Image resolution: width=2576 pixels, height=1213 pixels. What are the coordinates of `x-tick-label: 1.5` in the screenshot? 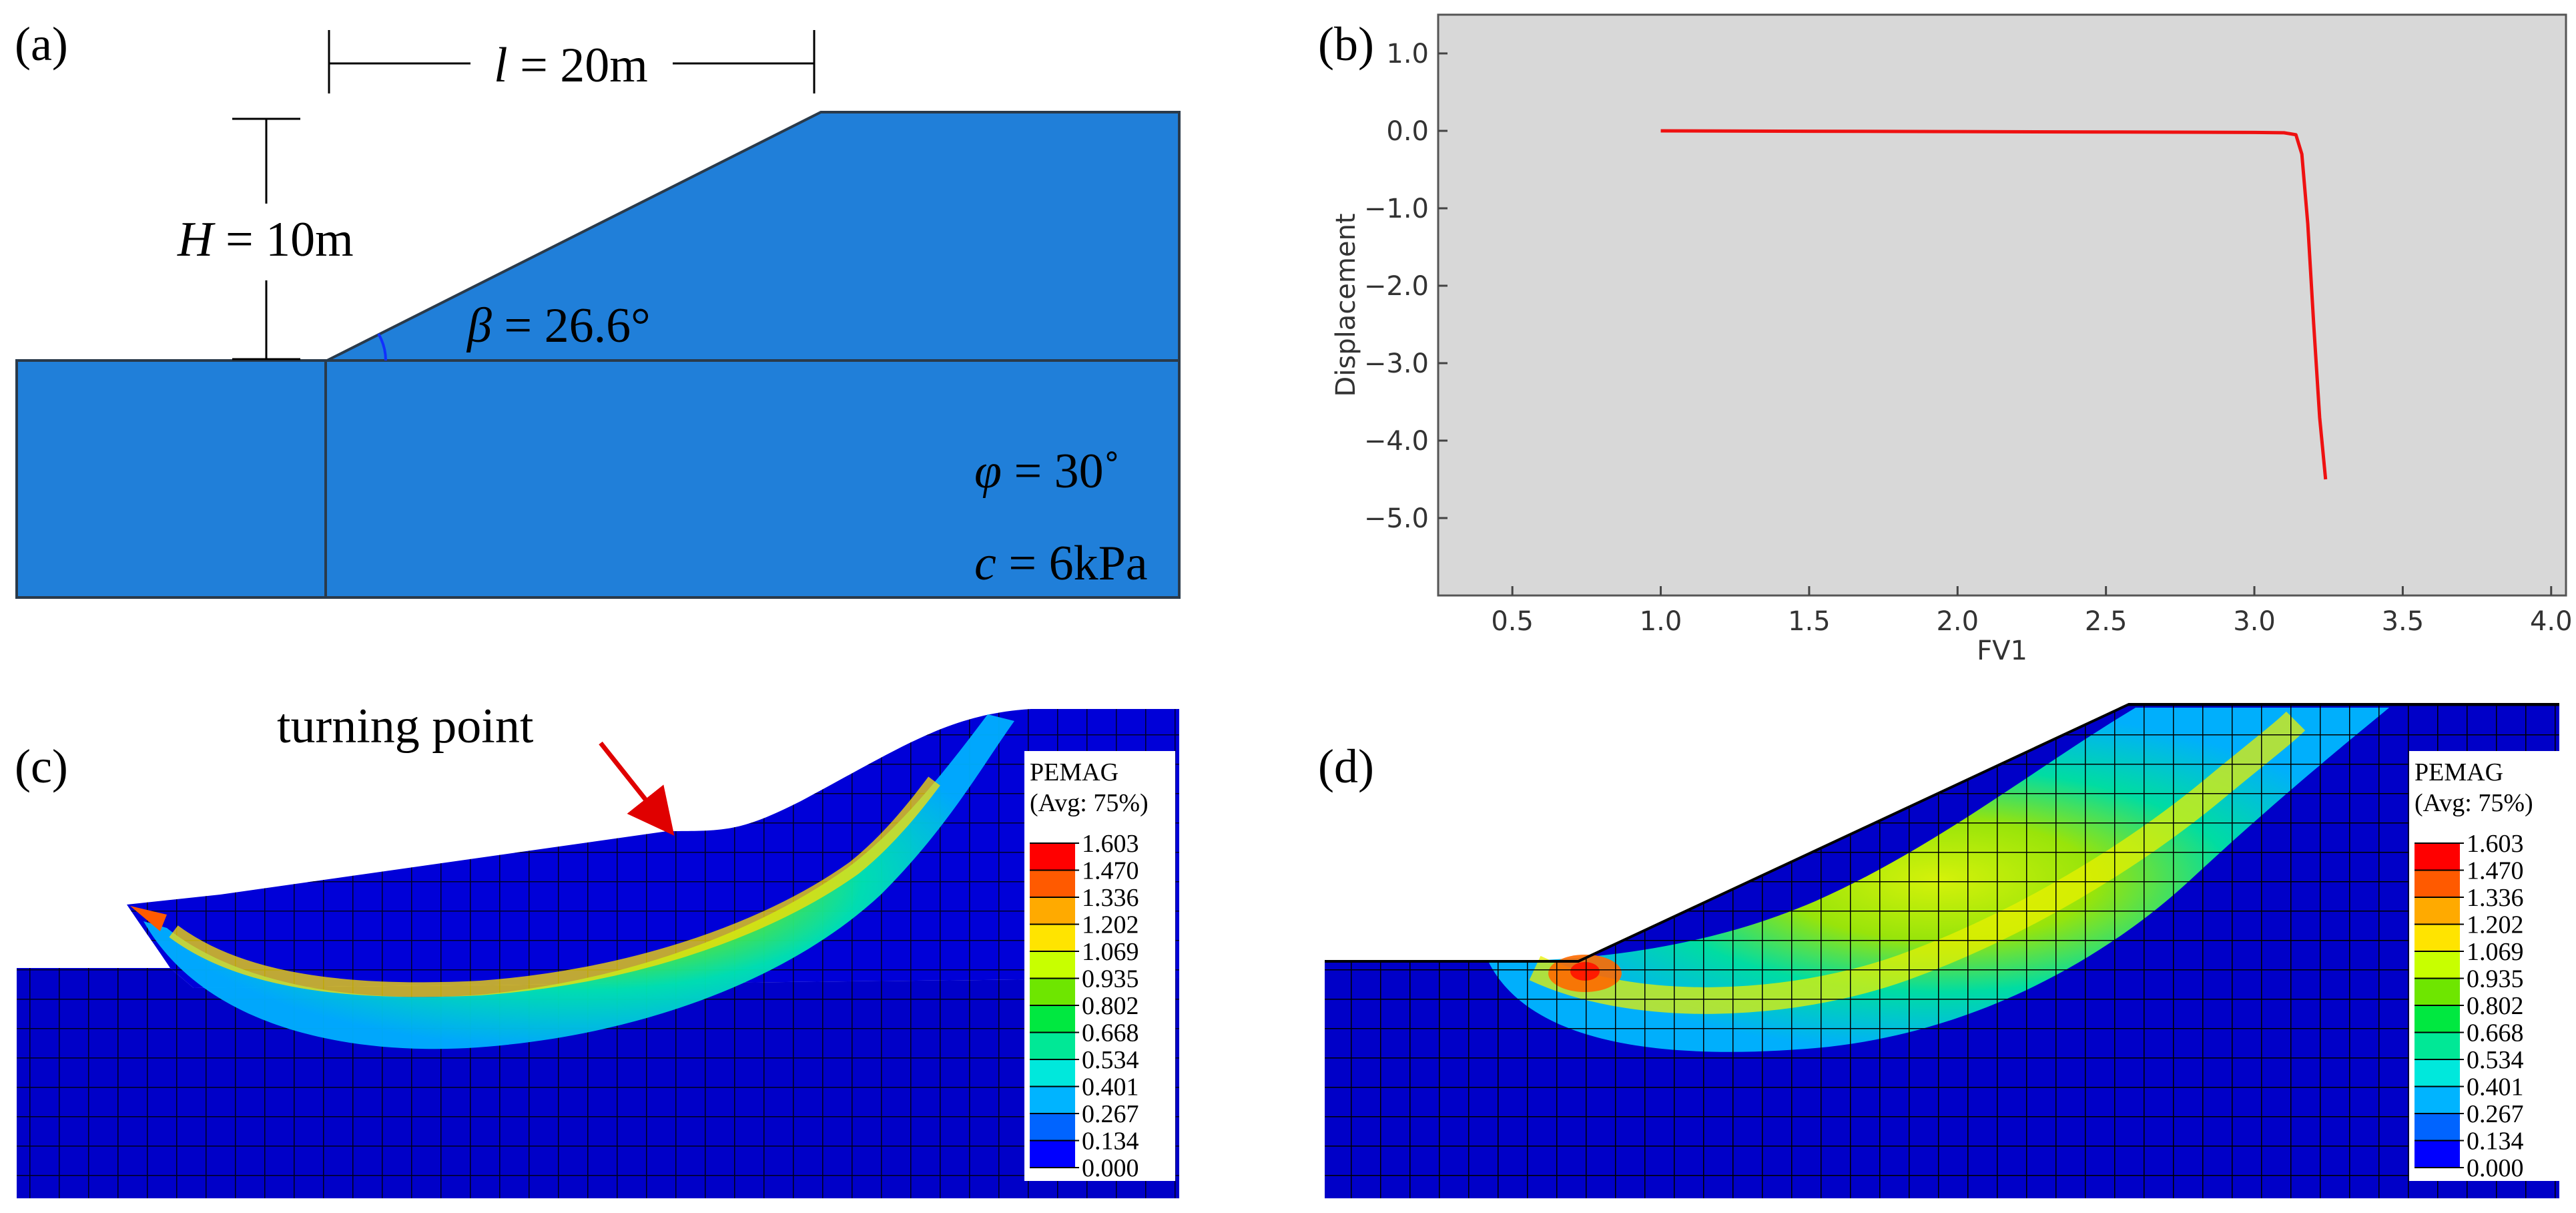 It's located at (1809, 621).